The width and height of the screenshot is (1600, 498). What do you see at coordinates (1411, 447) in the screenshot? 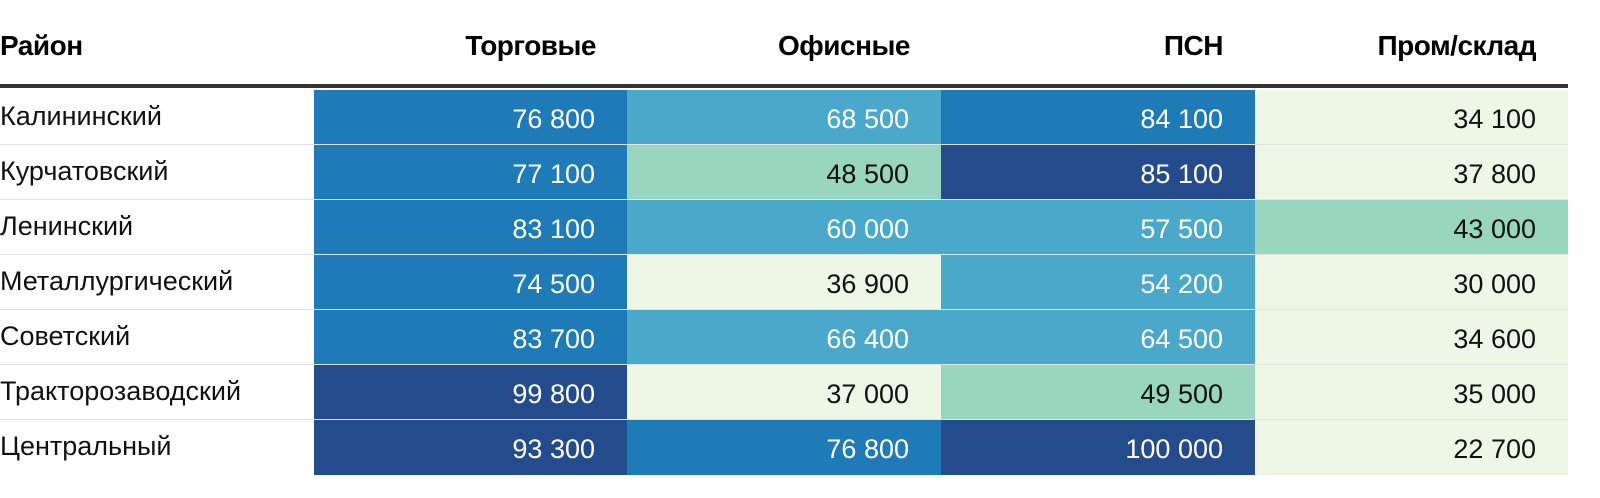
I see `value-cell: 22 700` at bounding box center [1411, 447].